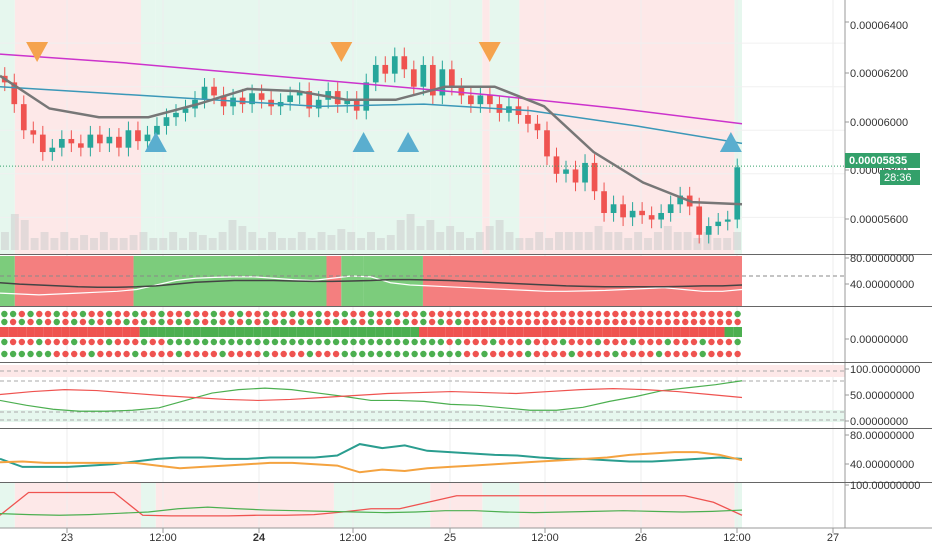 The height and width of the screenshot is (555, 932). I want to click on pane6-axis: 100.00000000, so click(885, 486).